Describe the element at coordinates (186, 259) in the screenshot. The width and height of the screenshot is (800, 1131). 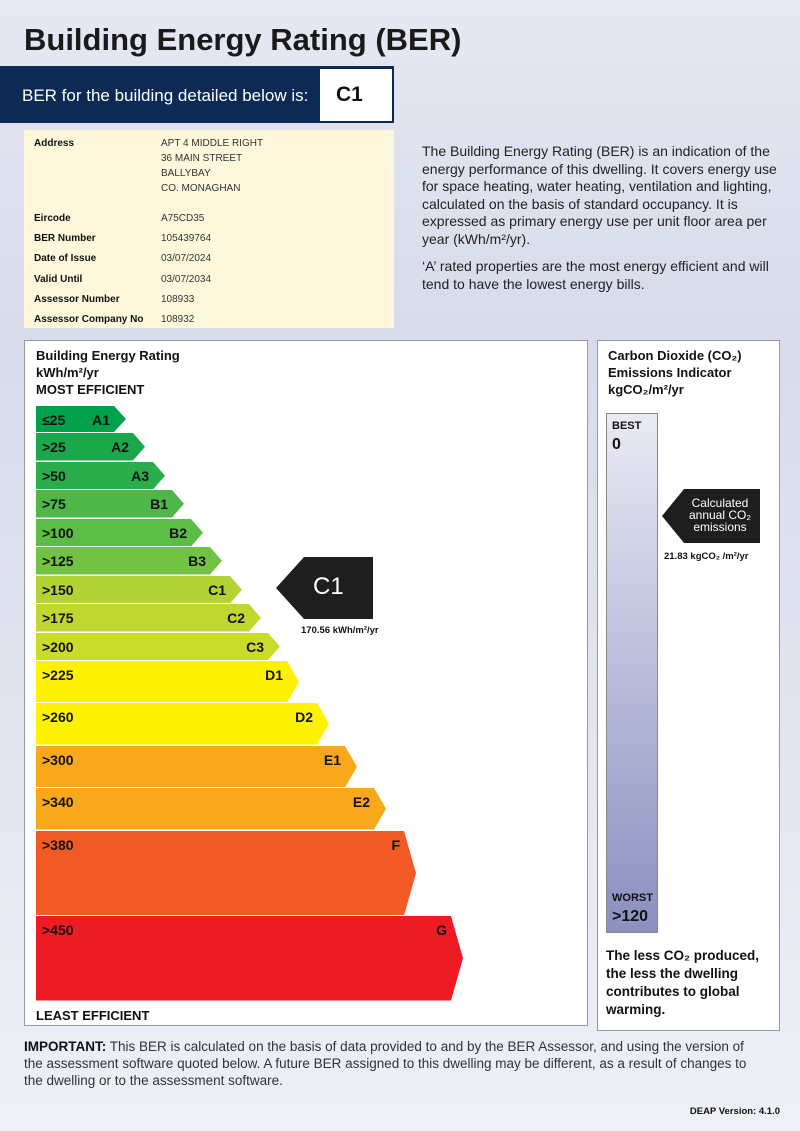
I see `detail-value: 03/07/2024` at that location.